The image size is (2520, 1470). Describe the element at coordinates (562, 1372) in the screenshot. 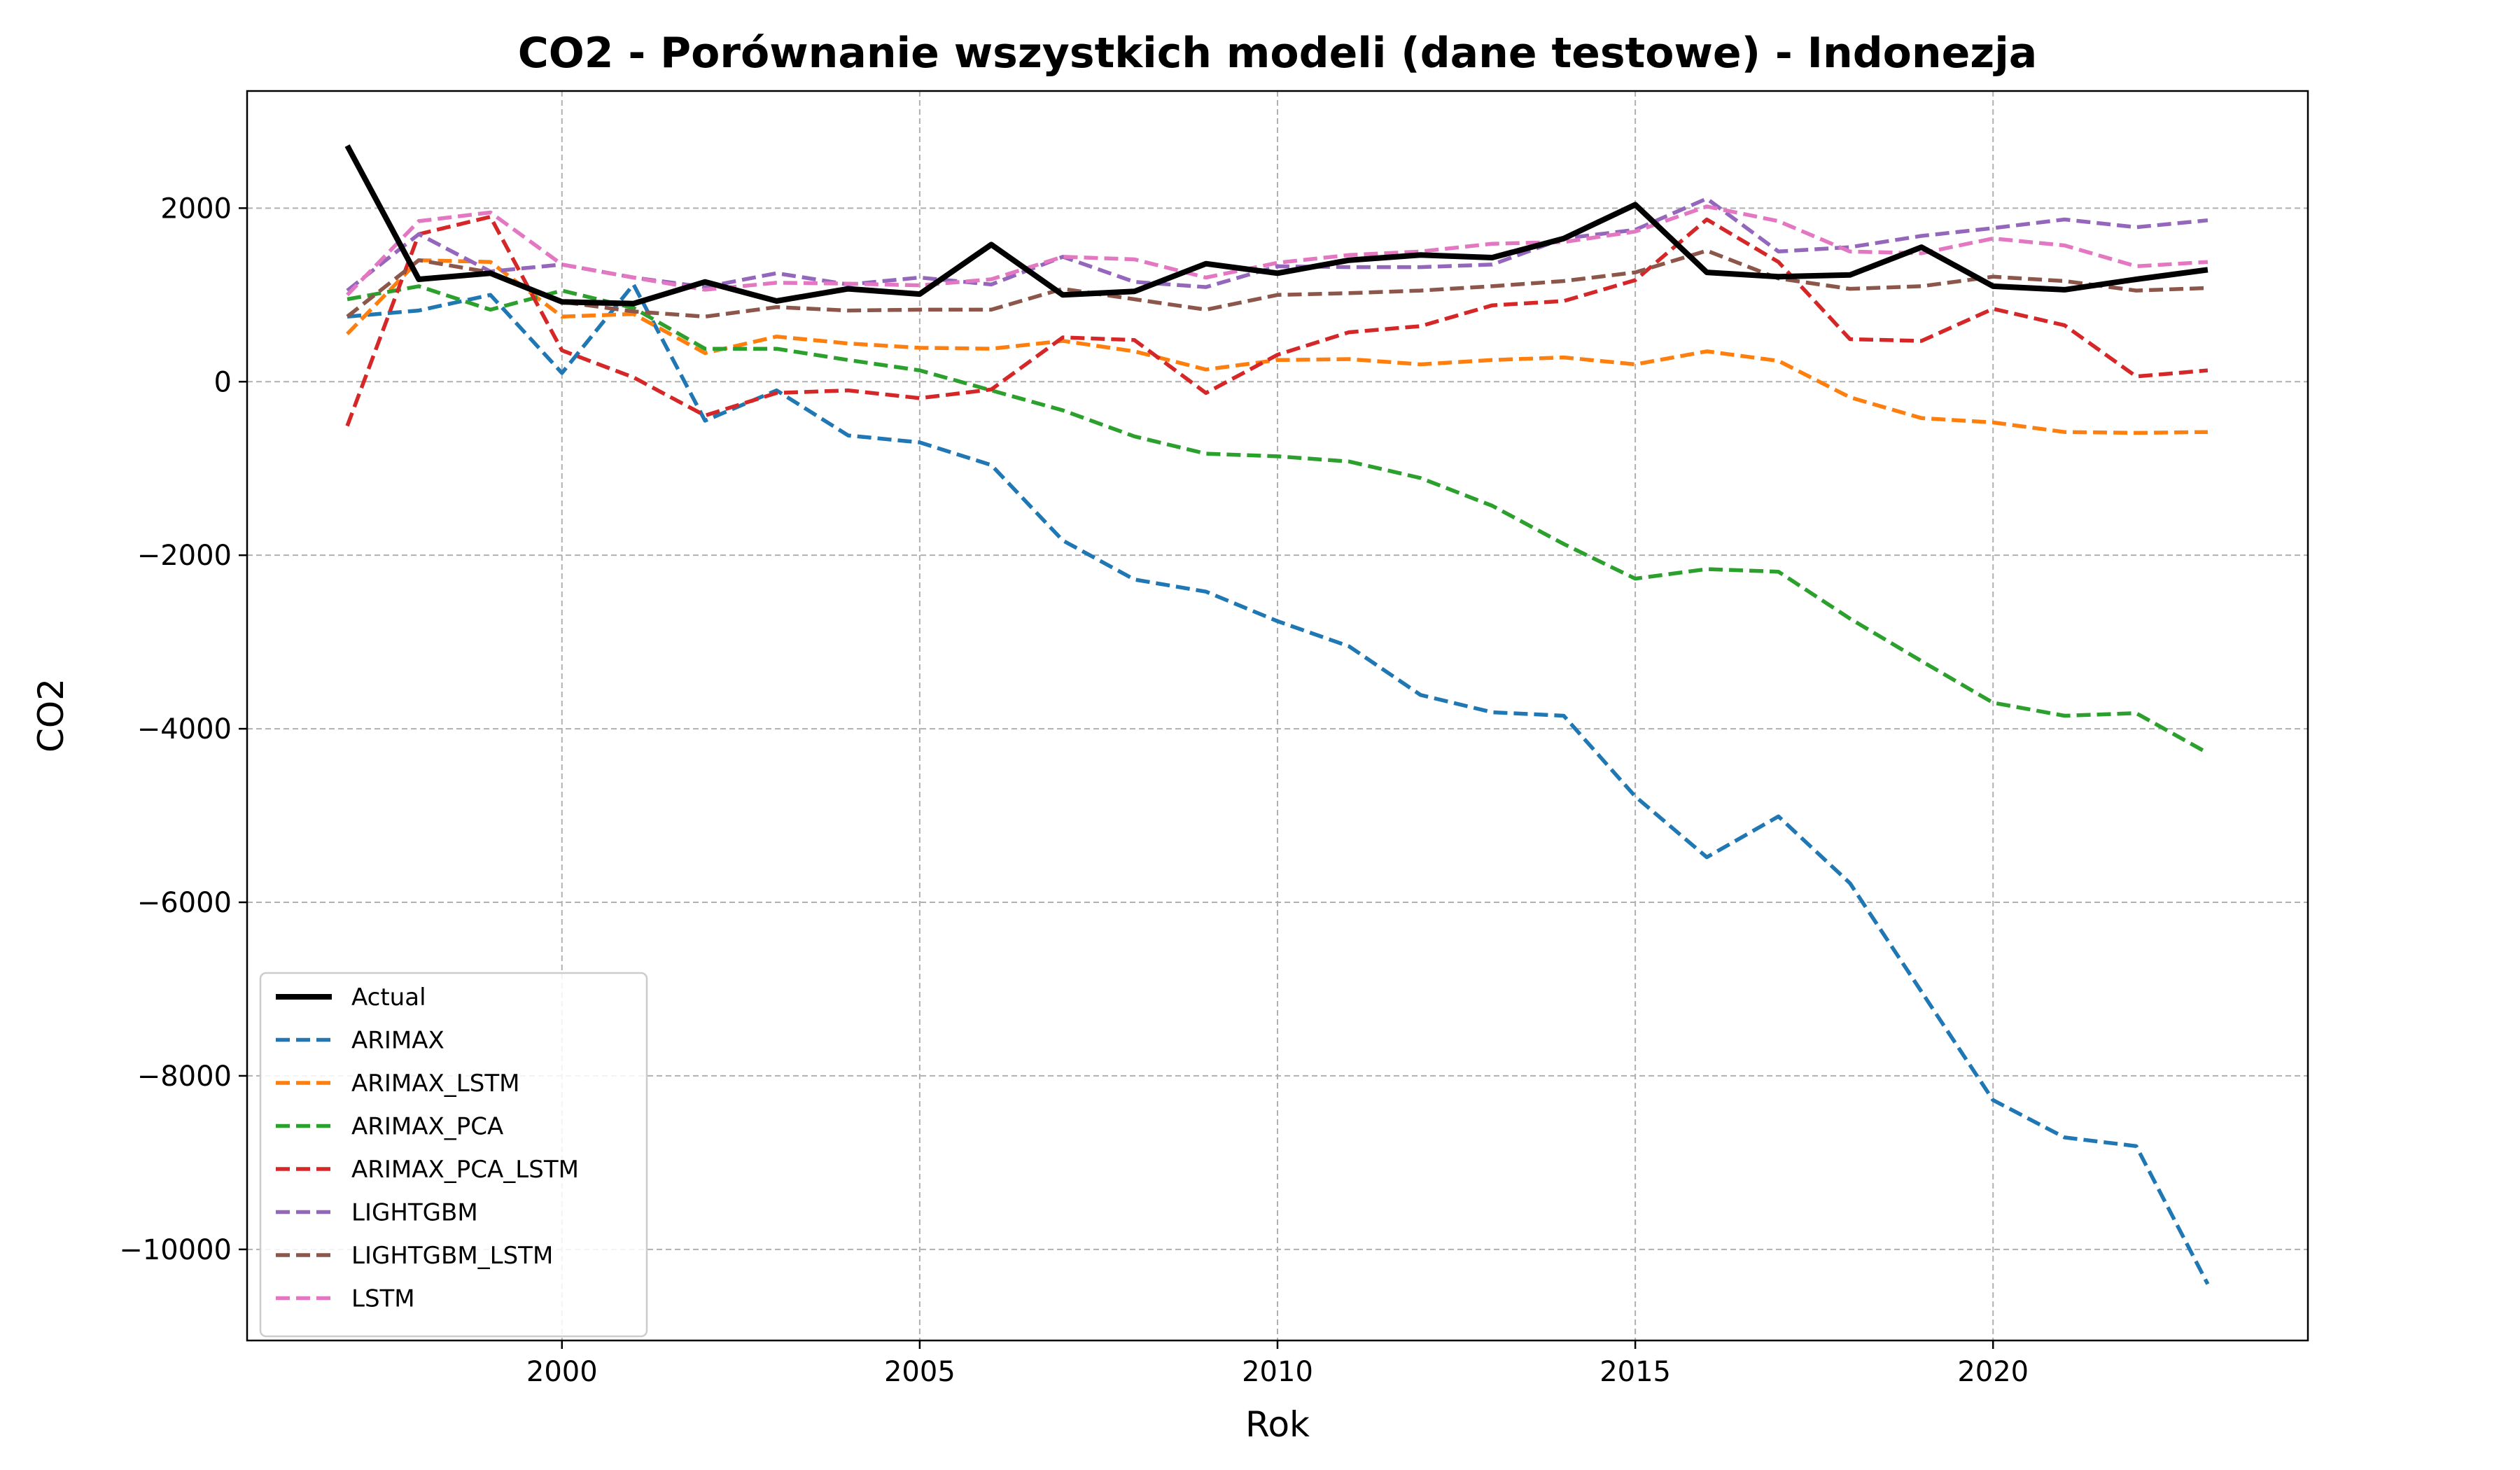

I see `x-tick-label: 2000` at that location.